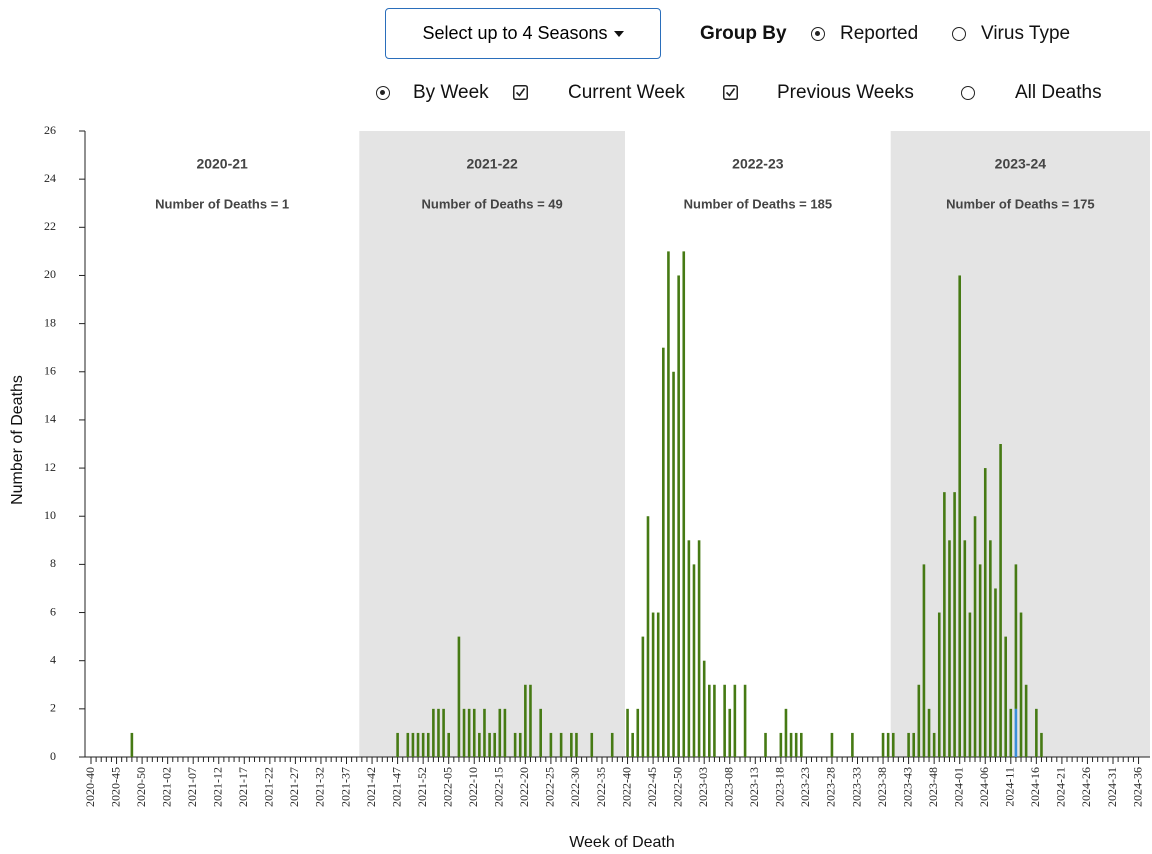 Image resolution: width=1152 pixels, height=854 pixels. Describe the element at coordinates (882, 787) in the screenshot. I see `x-tick-label: 2023-38` at that location.